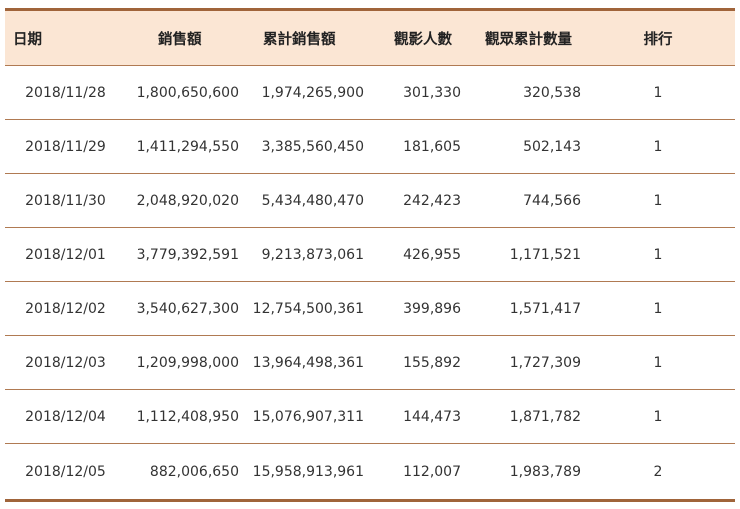 The height and width of the screenshot is (509, 740). What do you see at coordinates (432, 416) in the screenshot?
I see `cell-audience: 144,473` at bounding box center [432, 416].